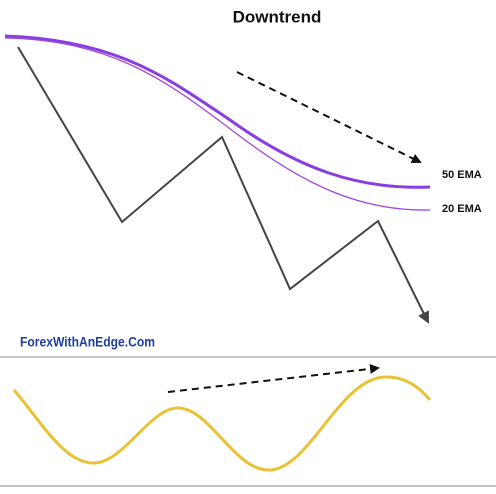 This screenshot has width=496, height=494. I want to click on trend-arrow, so click(329, 117).